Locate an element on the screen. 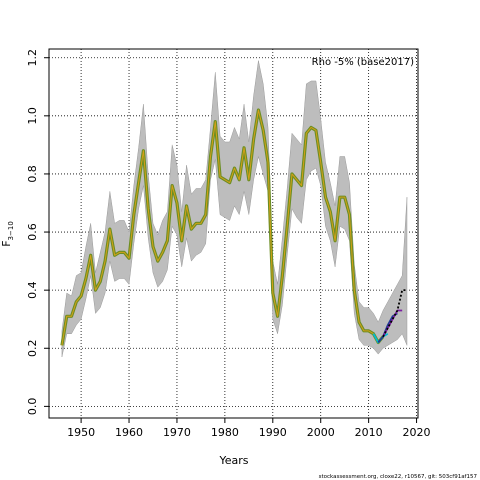  y-tick-label: 0.0 is located at coordinates (32, 407).